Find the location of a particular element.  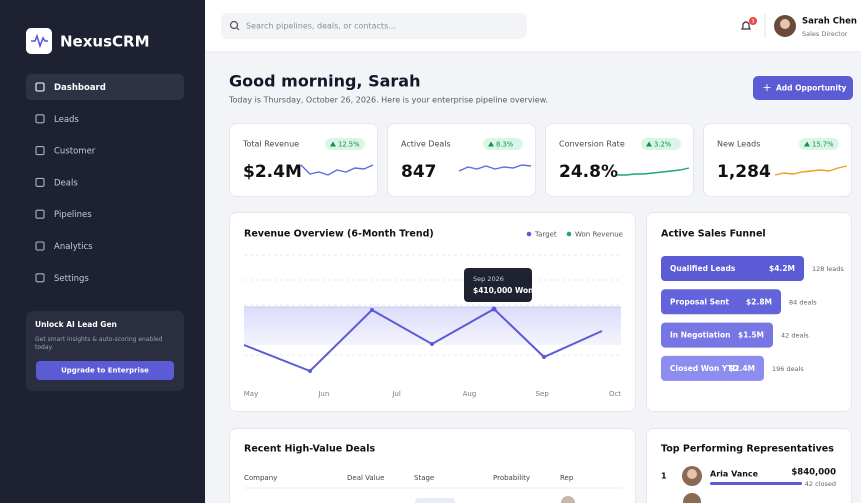

legend-dot is located at coordinates (529, 234).